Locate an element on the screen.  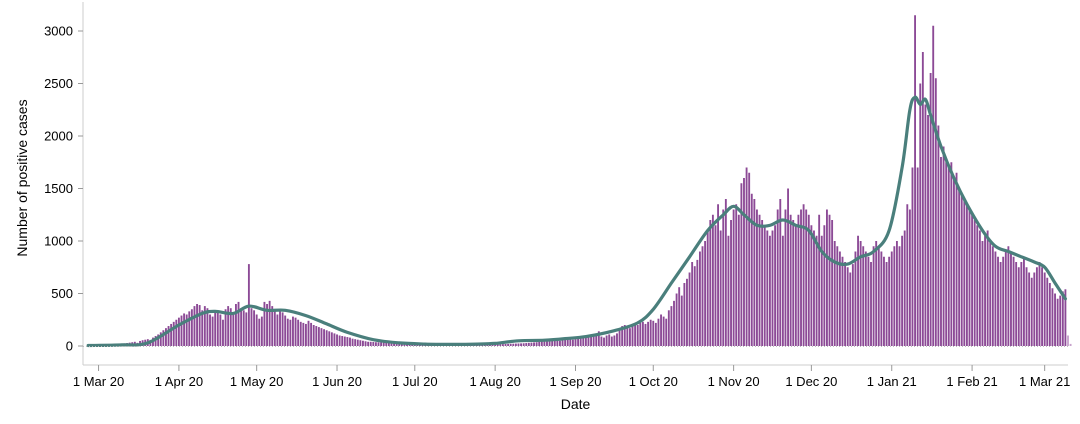
bar-incomplete is located at coordinates (1070, 344).